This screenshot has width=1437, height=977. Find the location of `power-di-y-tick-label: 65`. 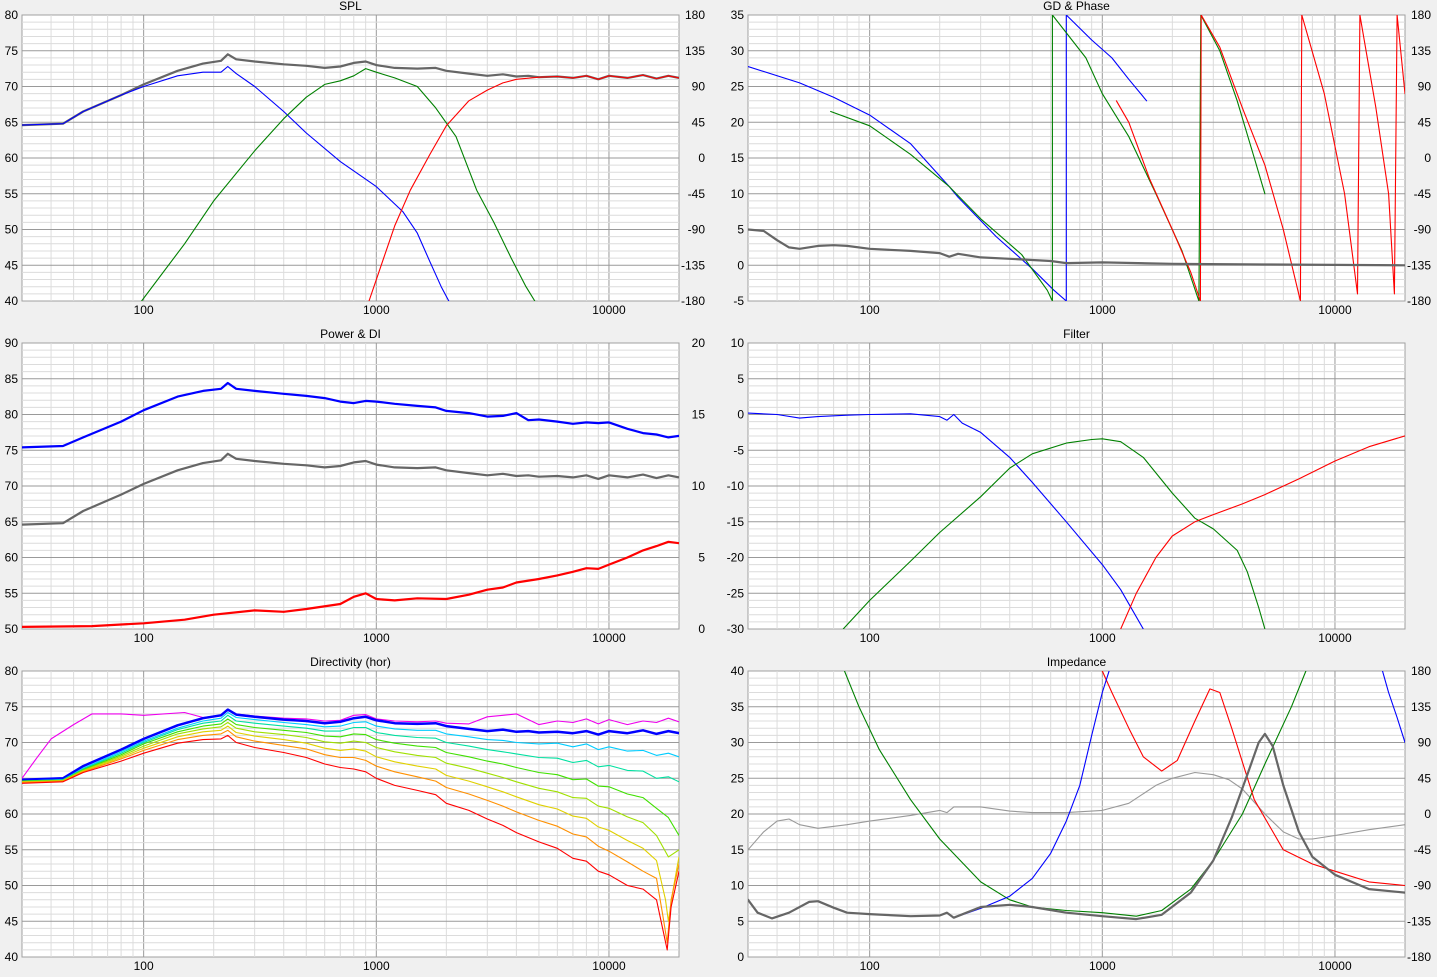

power-di-y-tick-label: 65 is located at coordinates (12, 522).